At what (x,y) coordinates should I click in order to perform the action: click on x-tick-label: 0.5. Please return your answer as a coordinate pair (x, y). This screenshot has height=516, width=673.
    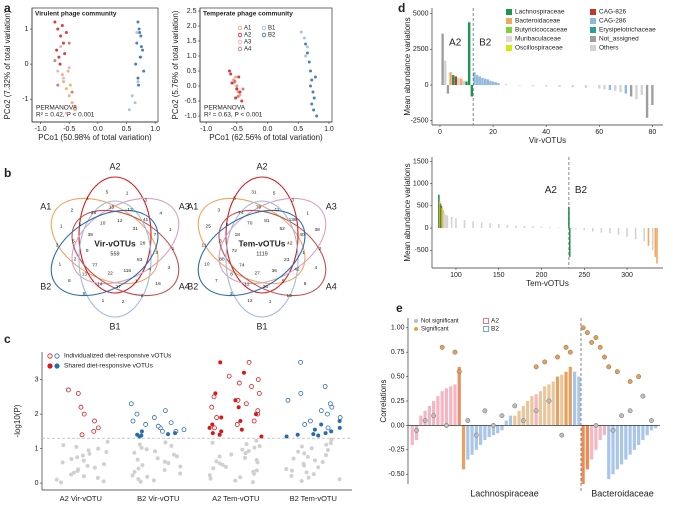
    Looking at the image, I should click on (298, 129).